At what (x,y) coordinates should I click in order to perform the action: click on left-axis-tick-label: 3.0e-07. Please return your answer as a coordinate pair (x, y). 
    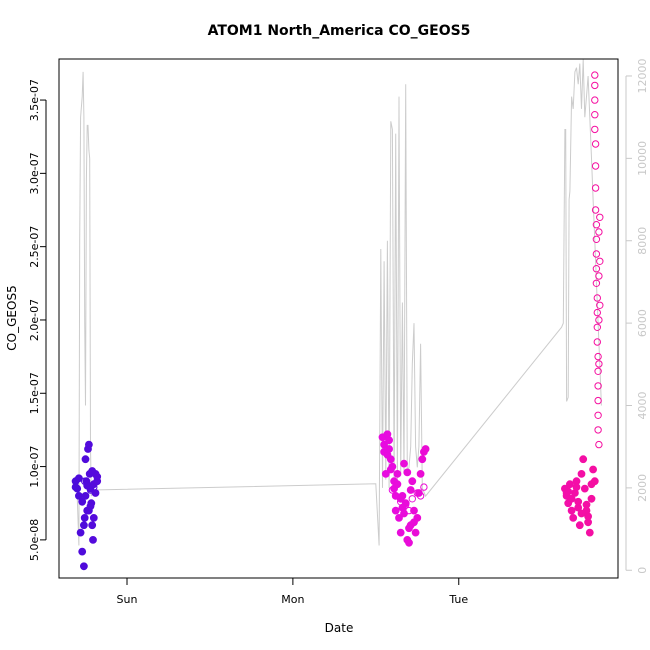
    Looking at the image, I should click on (34, 173).